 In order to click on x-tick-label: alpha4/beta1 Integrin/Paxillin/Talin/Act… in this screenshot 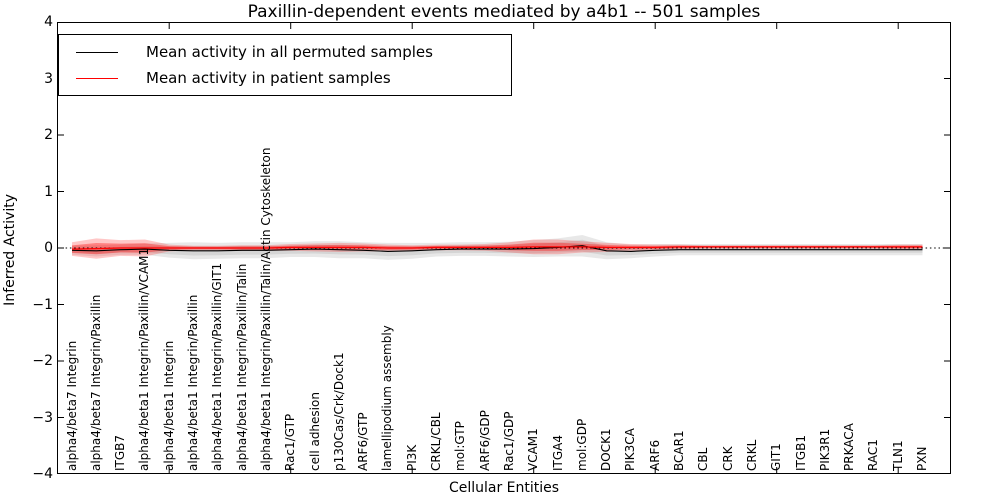, I will do `click(265, 309)`.